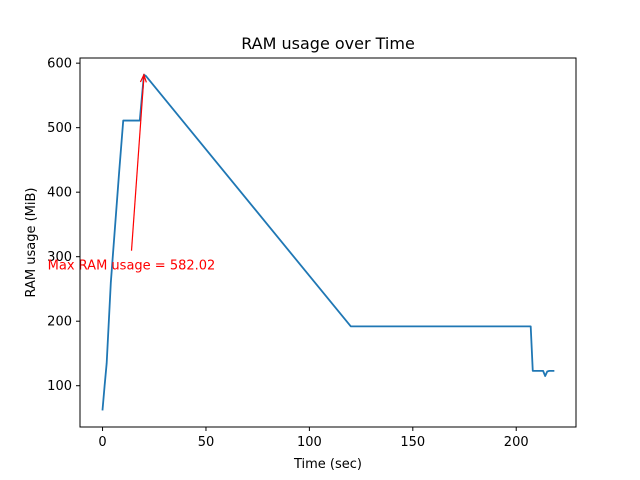  What do you see at coordinates (143, 78) in the screenshot?
I see `annotation-arrowhead` at bounding box center [143, 78].